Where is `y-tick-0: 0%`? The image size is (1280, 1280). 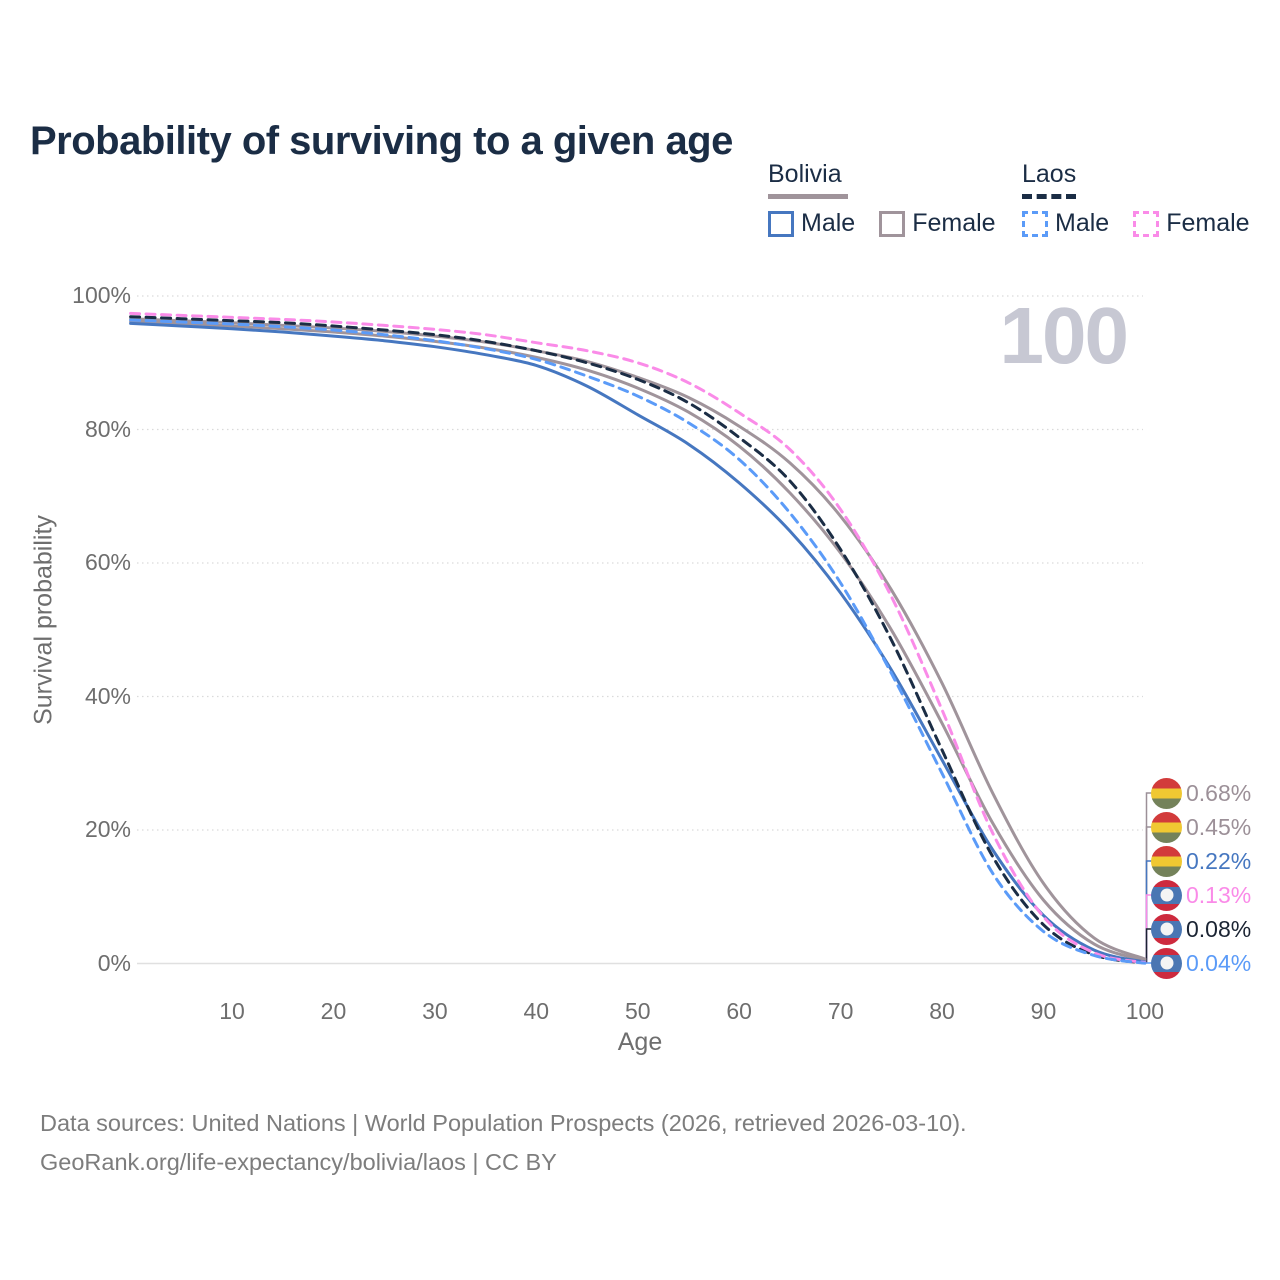
y-tick-0: 0% is located at coordinates (114, 962).